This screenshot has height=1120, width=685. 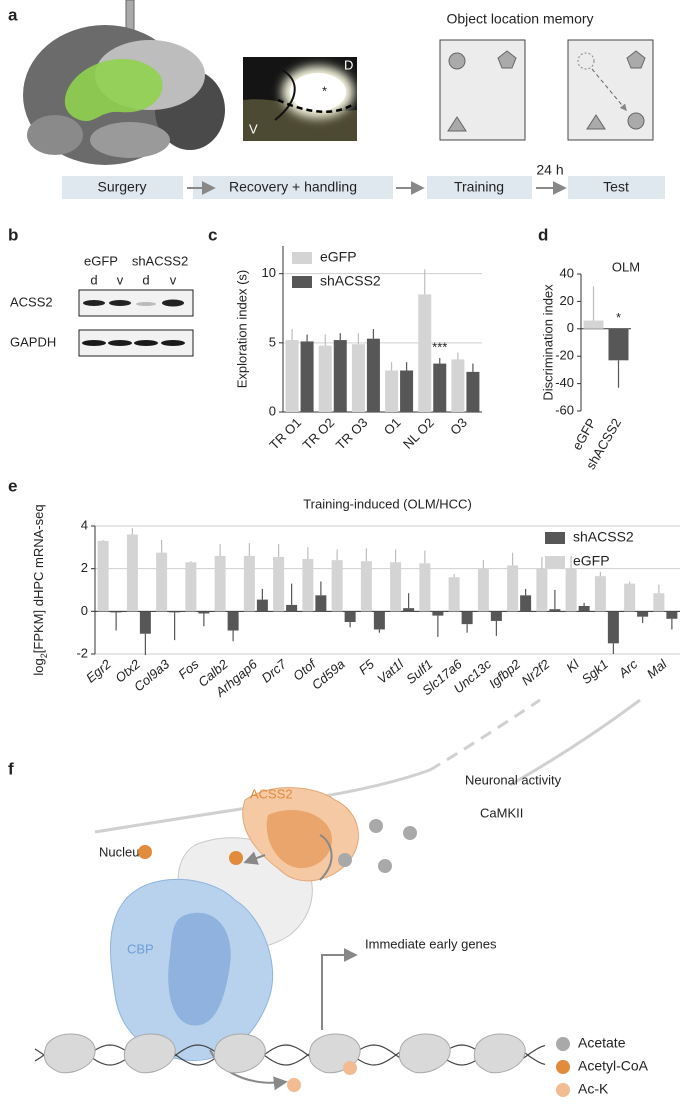 I want to click on panel-label: d, so click(x=543, y=234).